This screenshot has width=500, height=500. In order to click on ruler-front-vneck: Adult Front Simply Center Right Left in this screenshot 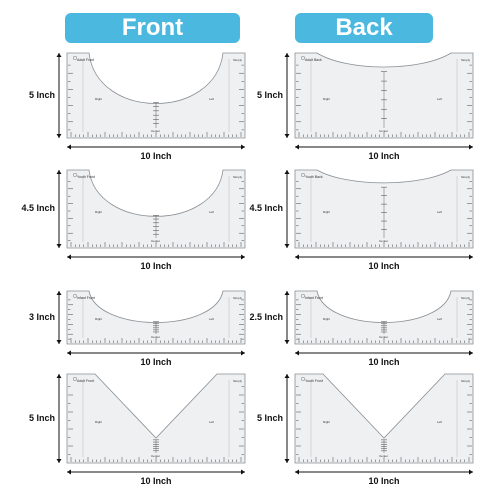, I will do `click(151, 424)`.